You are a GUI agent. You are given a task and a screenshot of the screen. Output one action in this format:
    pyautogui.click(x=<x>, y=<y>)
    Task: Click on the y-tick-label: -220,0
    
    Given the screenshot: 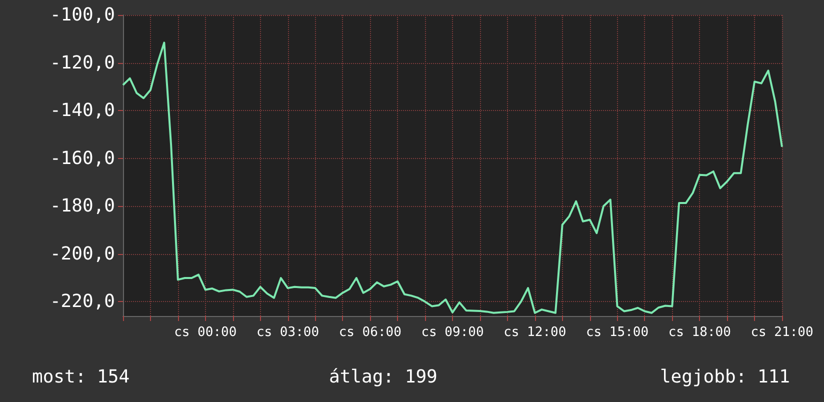 What is the action you would take?
    pyautogui.click(x=82, y=301)
    